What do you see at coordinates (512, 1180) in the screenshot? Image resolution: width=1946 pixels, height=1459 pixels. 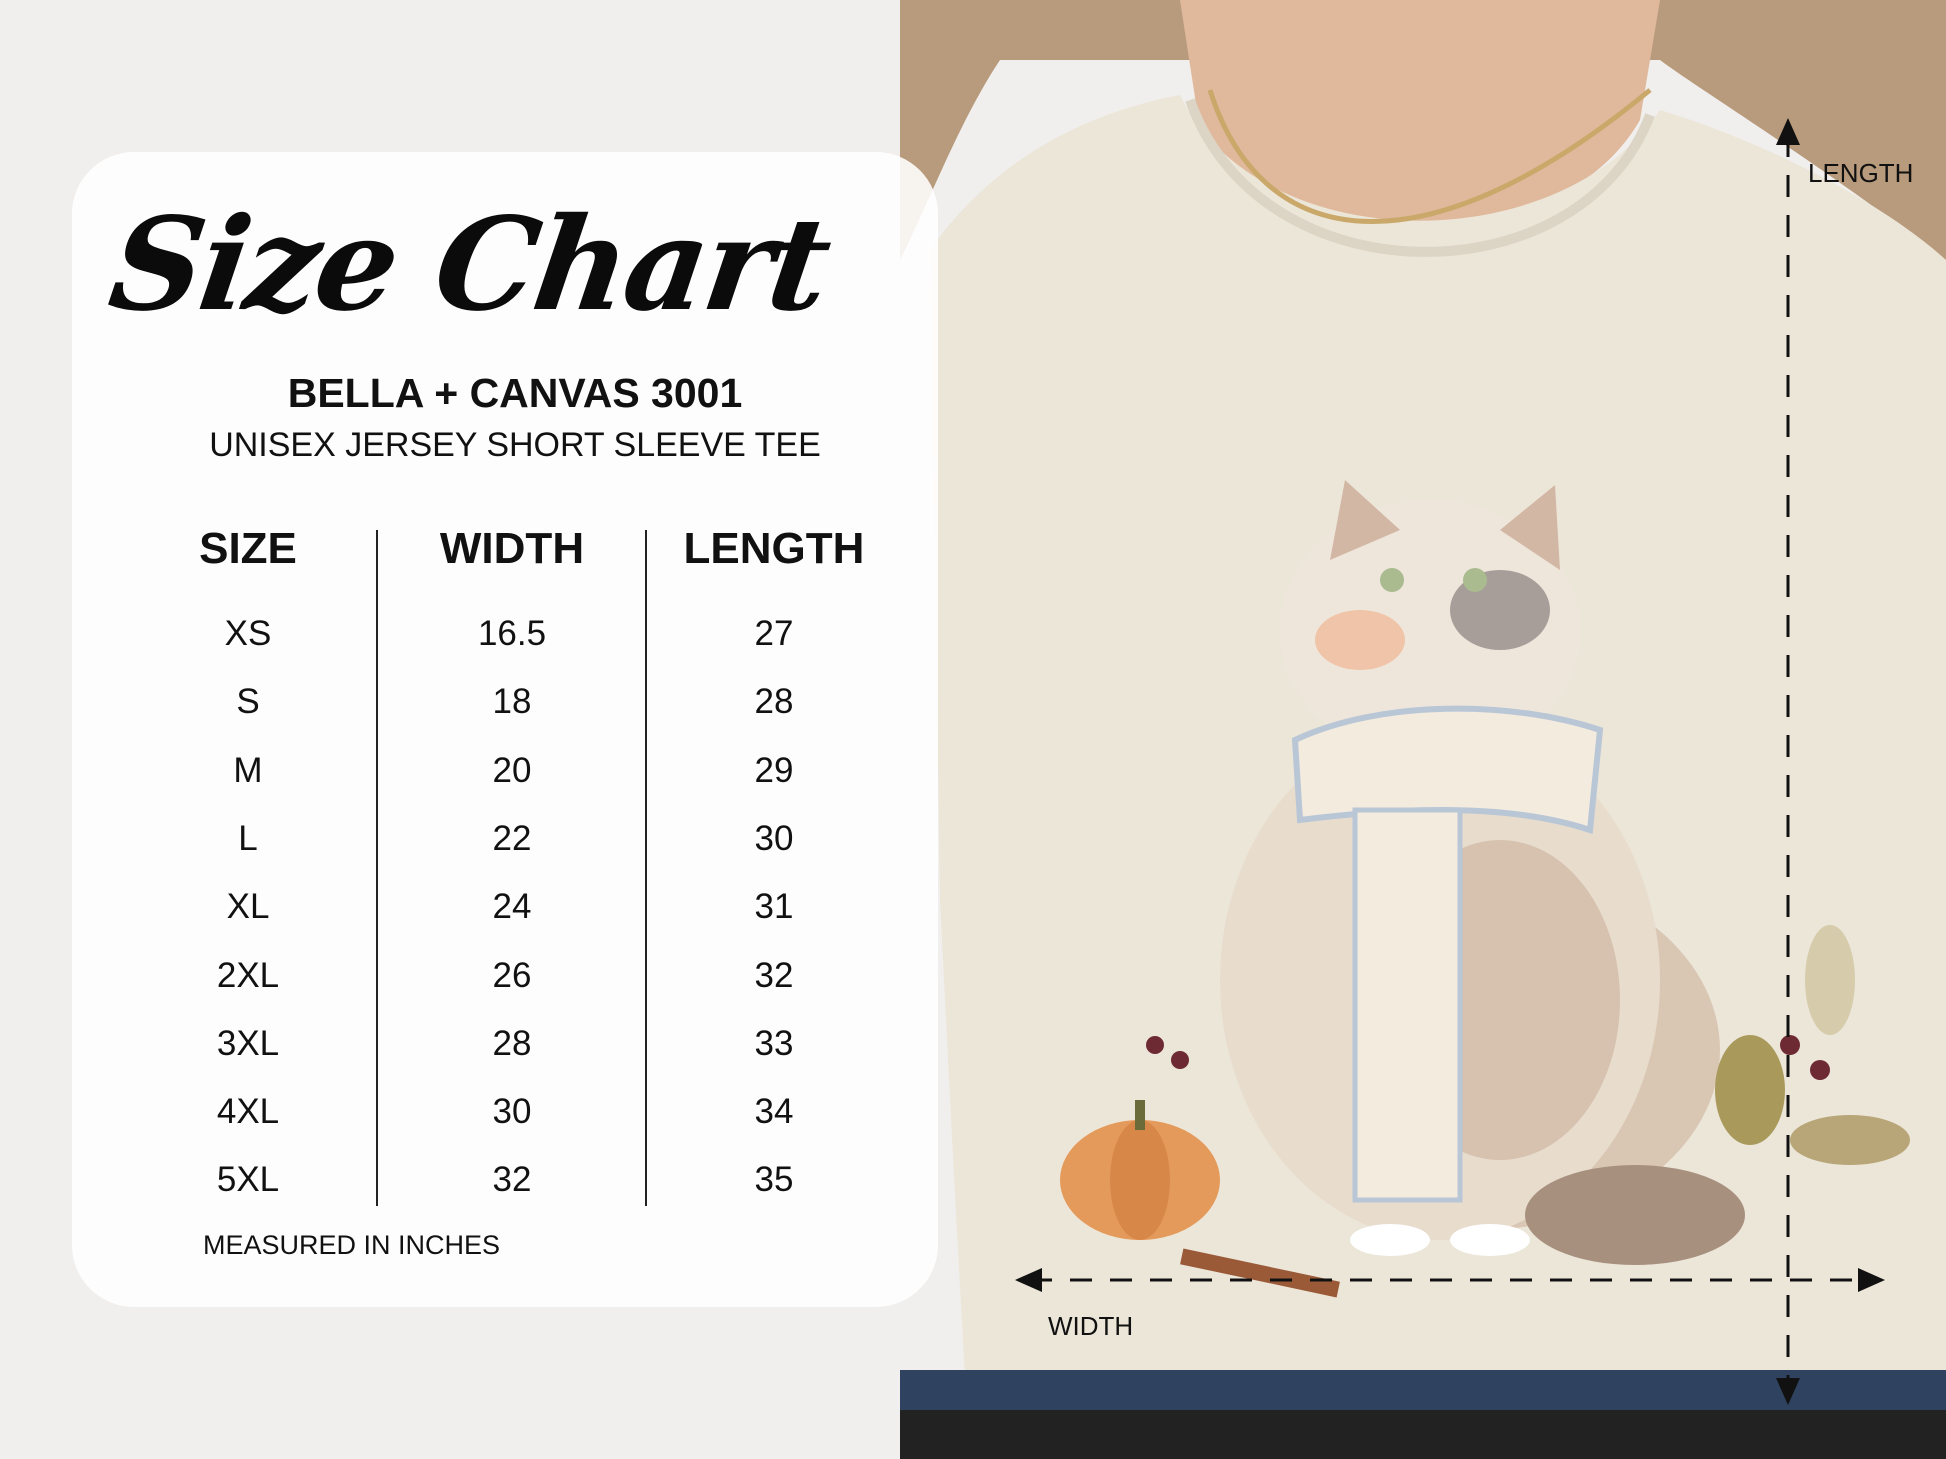 I see `width-cell: 32` at bounding box center [512, 1180].